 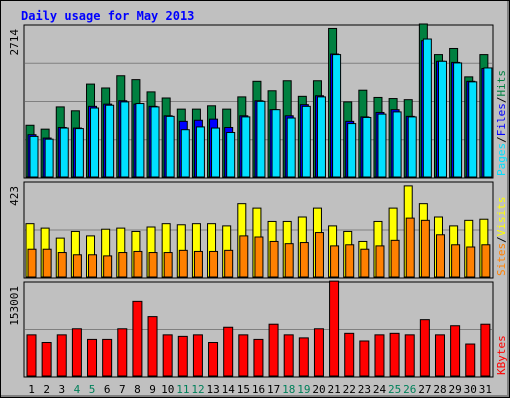 What do you see at coordinates (409, 389) in the screenshot?
I see `x-tick-label-day-26: 26` at bounding box center [409, 389].